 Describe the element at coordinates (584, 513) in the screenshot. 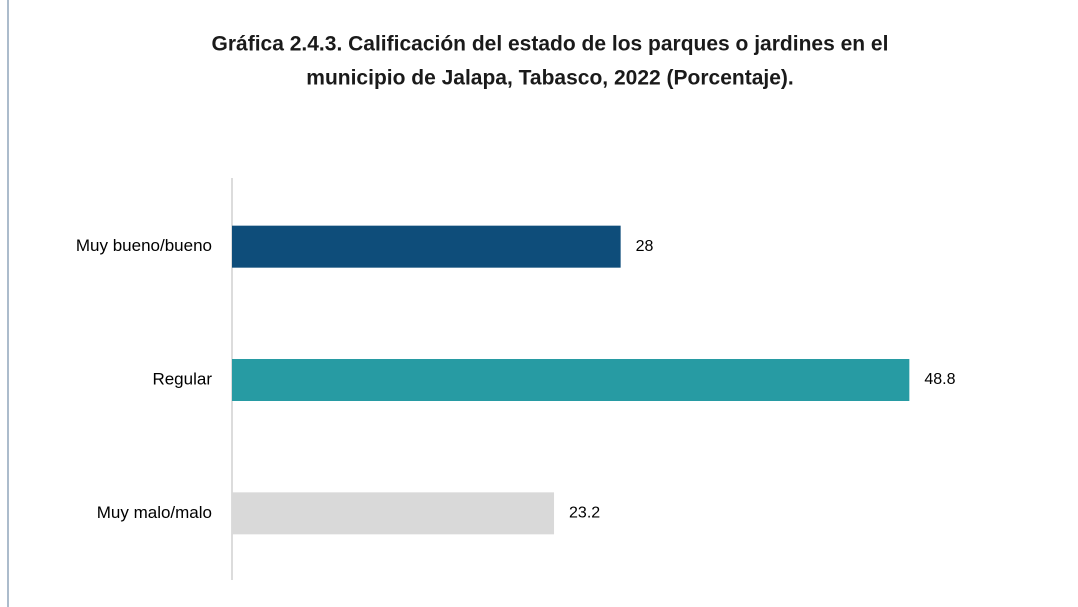

I see `value-label: 23.2` at that location.